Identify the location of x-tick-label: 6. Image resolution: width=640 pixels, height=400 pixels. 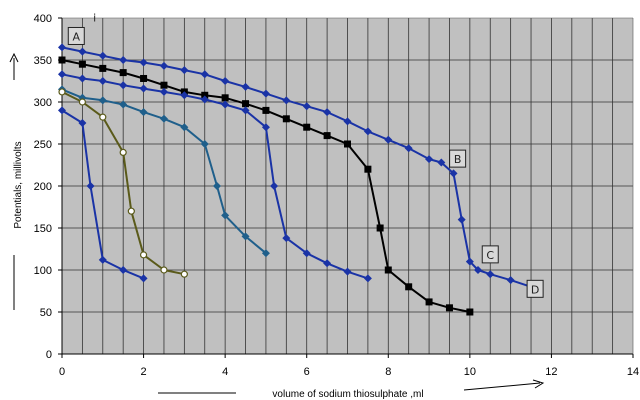
(307, 372).